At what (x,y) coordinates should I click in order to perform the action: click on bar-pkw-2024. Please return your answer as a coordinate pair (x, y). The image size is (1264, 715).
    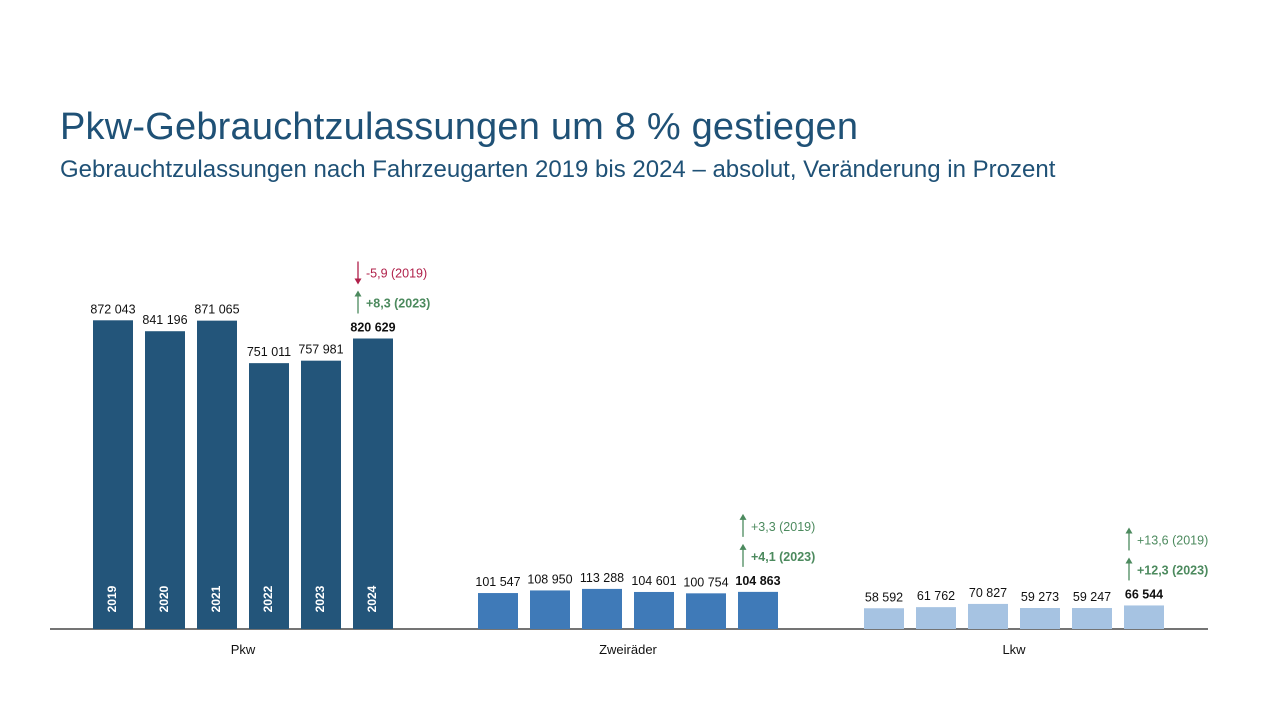
    Looking at the image, I should click on (373, 483).